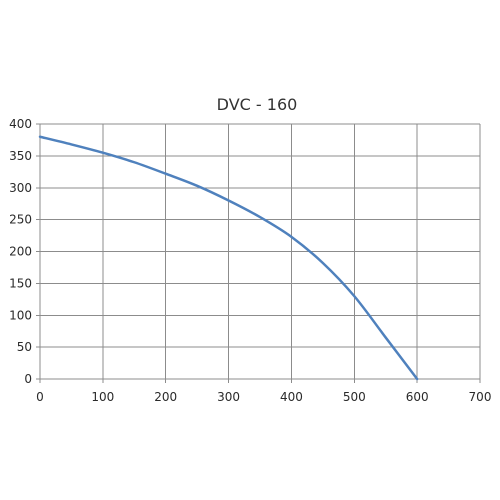  What do you see at coordinates (40, 397) in the screenshot?
I see `x-tick-label: 0` at bounding box center [40, 397].